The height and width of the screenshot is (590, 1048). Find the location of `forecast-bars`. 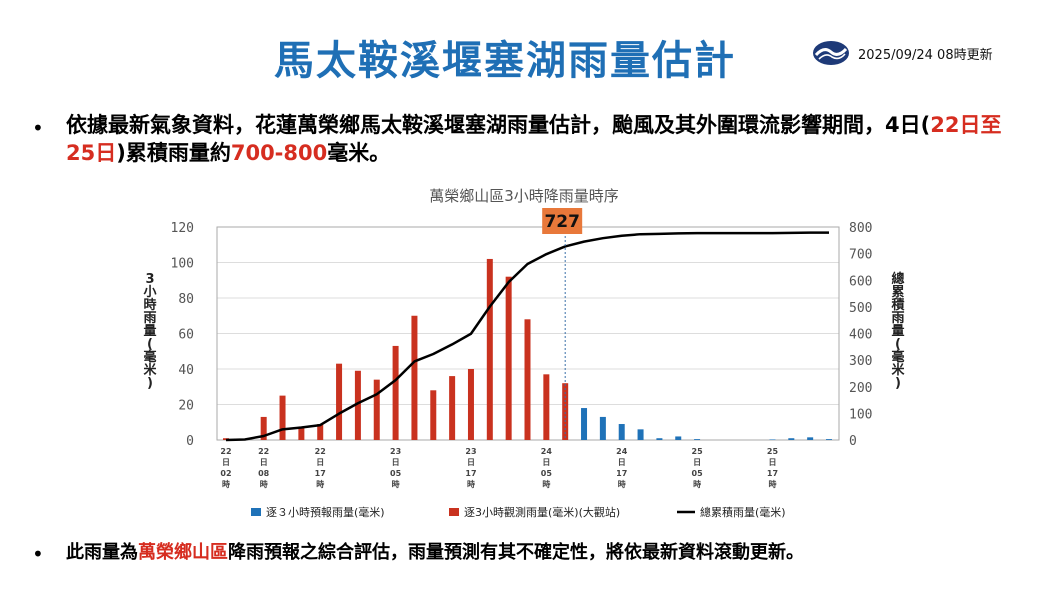

forecast-bars is located at coordinates (706, 424).